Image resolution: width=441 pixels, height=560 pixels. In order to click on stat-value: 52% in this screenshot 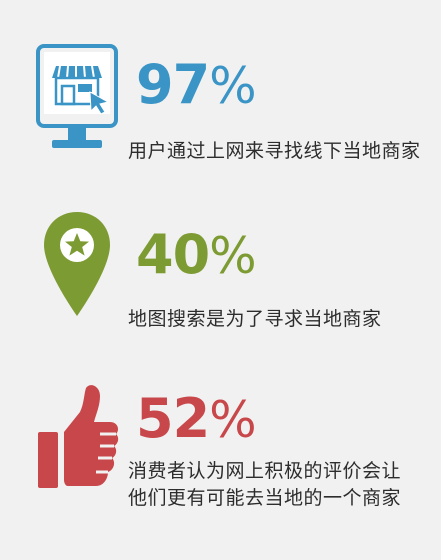, I will do `click(196, 418)`.